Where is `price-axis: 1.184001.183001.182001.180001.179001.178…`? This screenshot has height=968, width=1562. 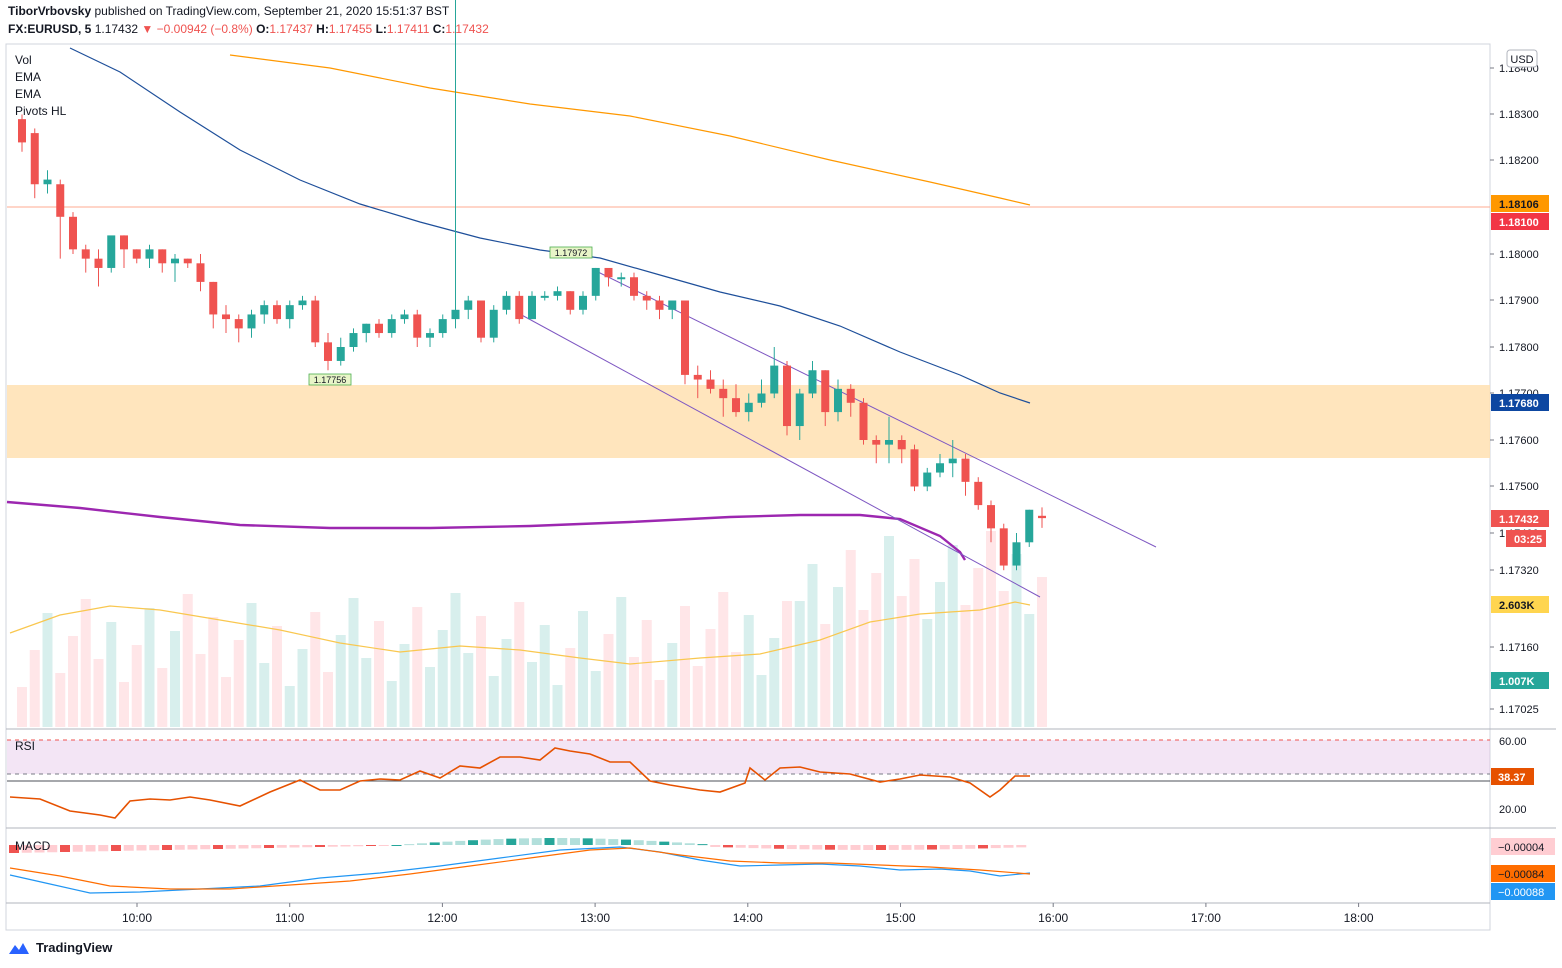
price-axis: 1.184001.183001.182001.180001.179001.178… is located at coordinates (1514, 389).